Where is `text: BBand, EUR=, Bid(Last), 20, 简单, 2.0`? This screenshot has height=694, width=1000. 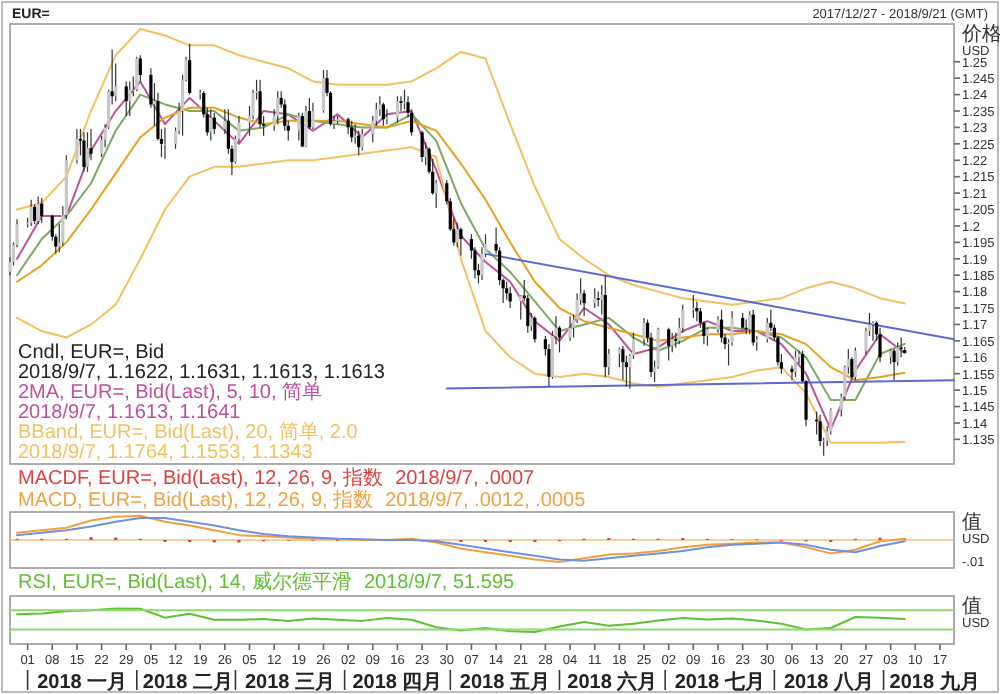 text: BBand, EUR=, Bid(Last), 20, 简单, 2.0 is located at coordinates (188, 432).